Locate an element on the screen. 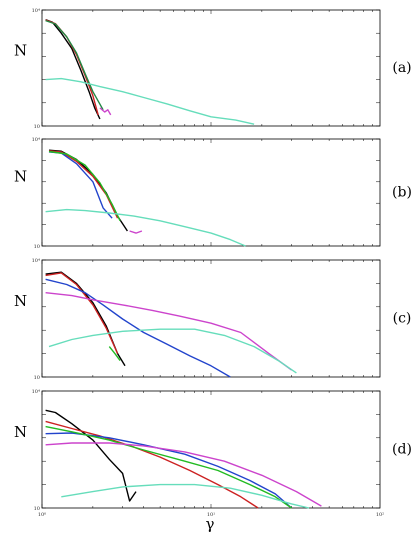 The height and width of the screenshot is (543, 415). panel-label: (c) is located at coordinates (402, 319).